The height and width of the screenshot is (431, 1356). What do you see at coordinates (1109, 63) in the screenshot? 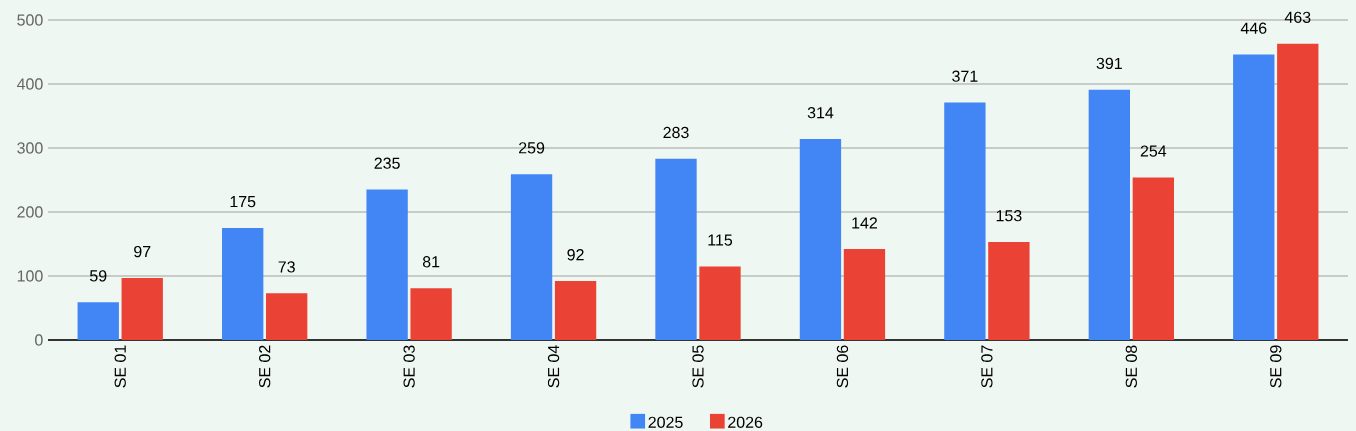
I see `data-label: 391` at bounding box center [1109, 63].